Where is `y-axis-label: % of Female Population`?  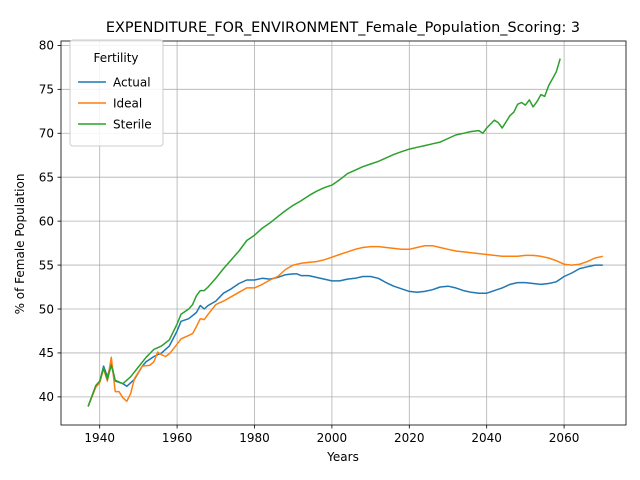 y-axis-label: % of Female Population is located at coordinates (20, 244).